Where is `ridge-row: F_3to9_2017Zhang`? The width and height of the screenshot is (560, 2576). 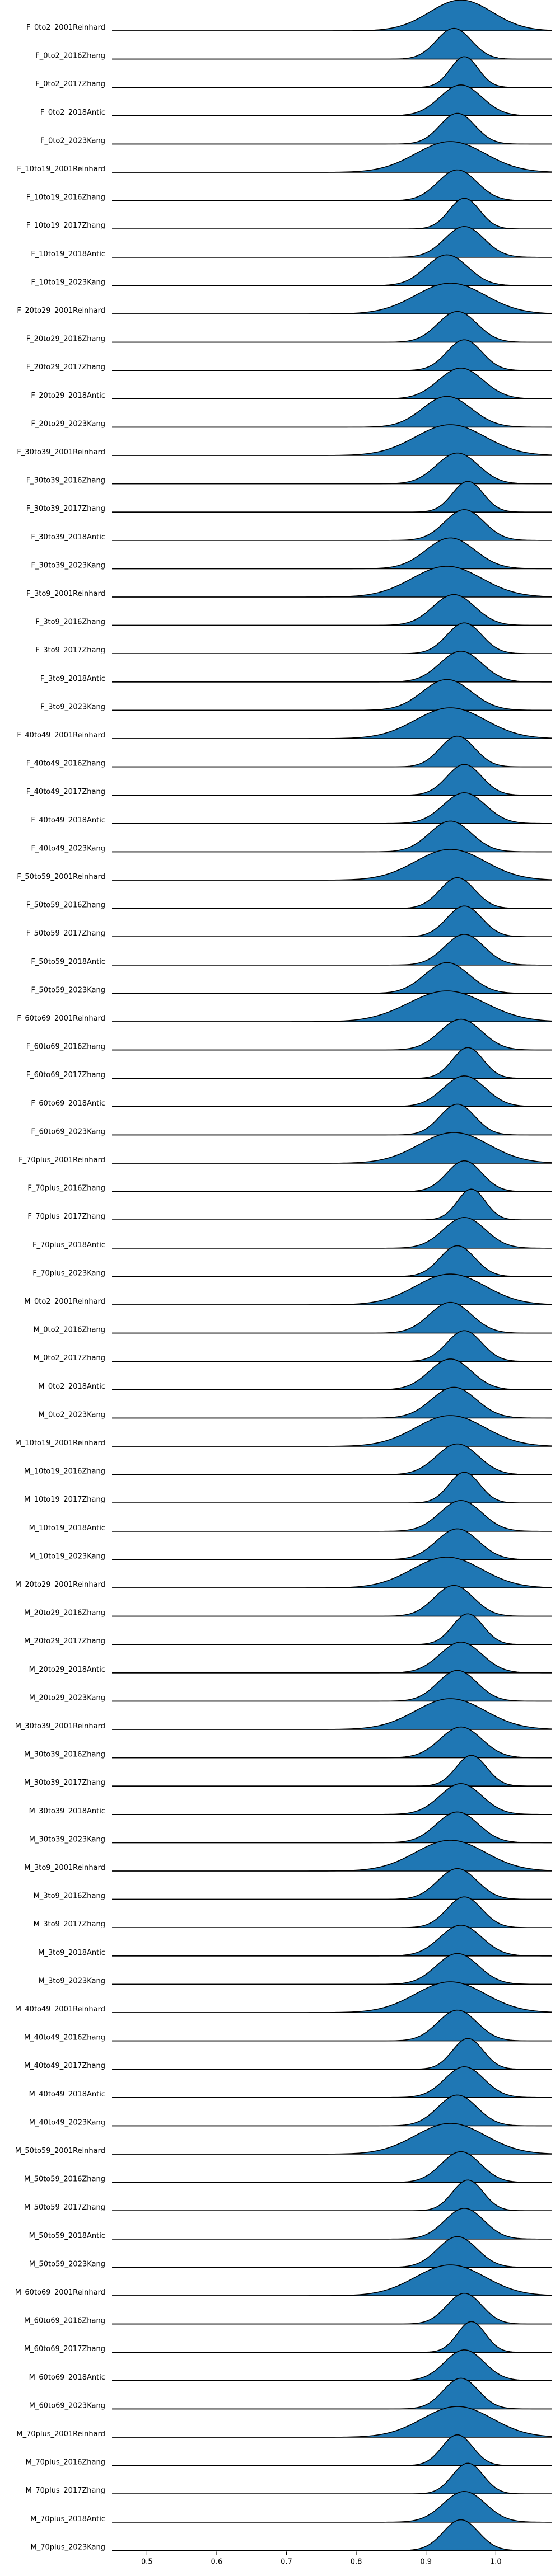 ridge-row: F_3to9_2017Zhang is located at coordinates (294, 638).